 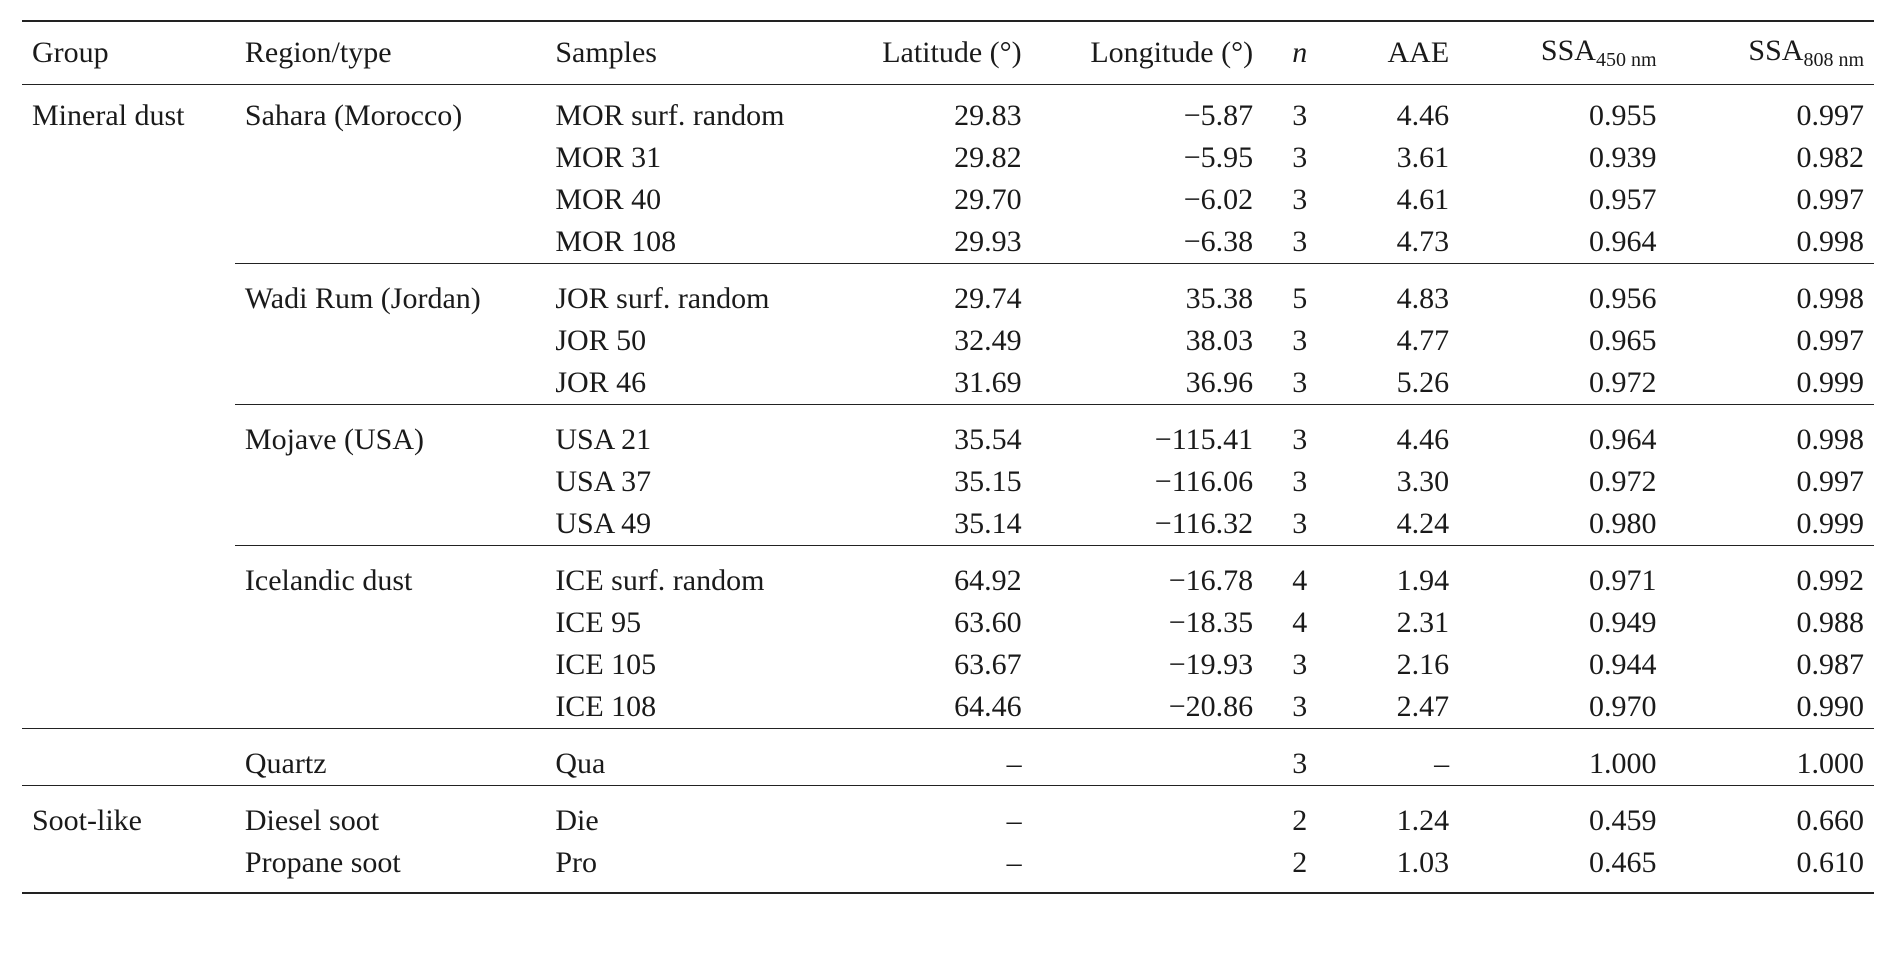 I want to click on cell-region: Wadi Rum (Jordan), so click(x=390, y=291).